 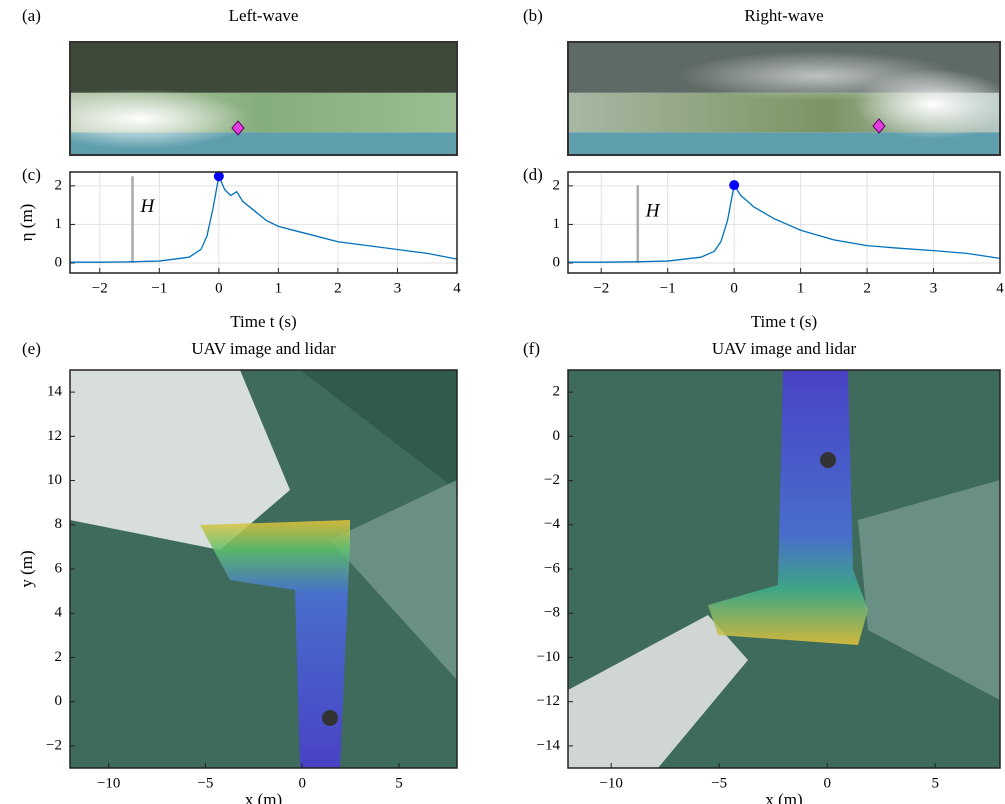 I want to click on sky, so click(x=263, y=67).